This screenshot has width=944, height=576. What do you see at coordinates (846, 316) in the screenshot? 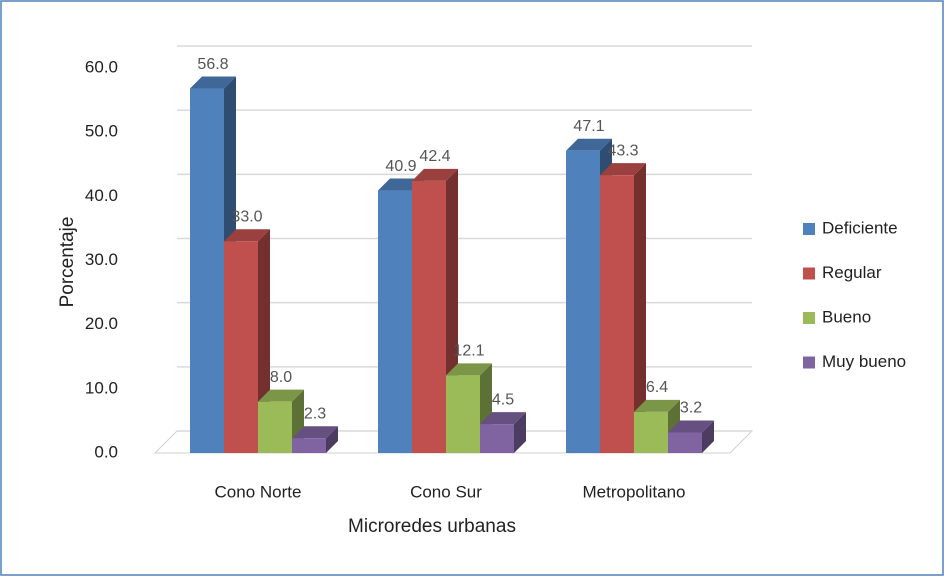
I see `legend-label: Bueno` at bounding box center [846, 316].